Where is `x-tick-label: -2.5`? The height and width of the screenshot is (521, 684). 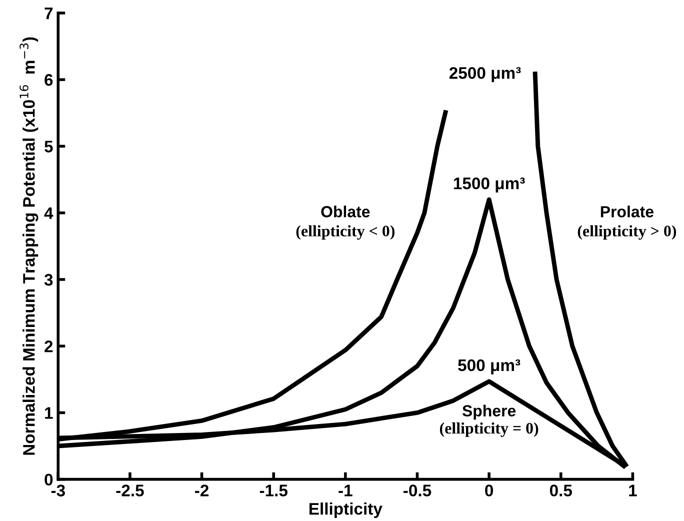 x-tick-label: -2.5 is located at coordinates (130, 490).